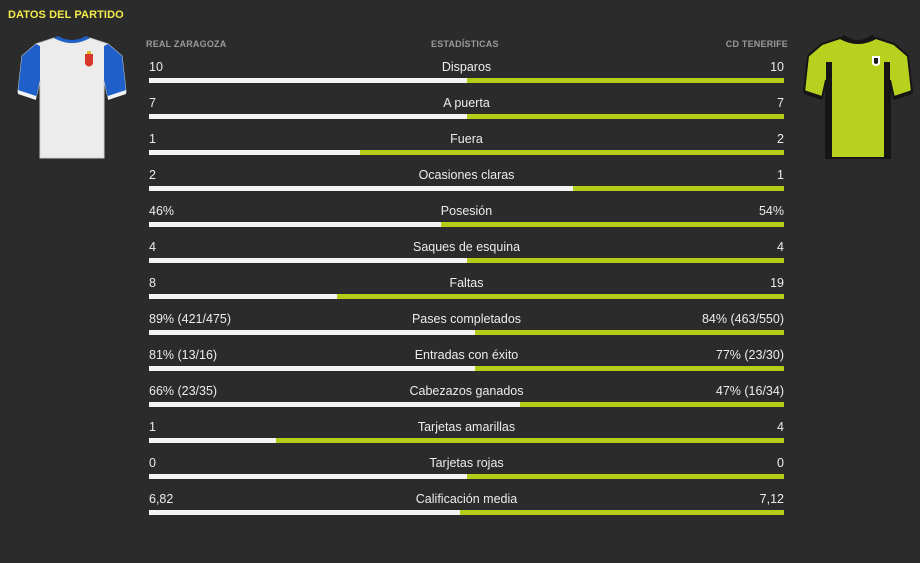 The image size is (920, 563). Describe the element at coordinates (183, 355) in the screenshot. I see `home-stat-value: 81% (13/16)` at that location.